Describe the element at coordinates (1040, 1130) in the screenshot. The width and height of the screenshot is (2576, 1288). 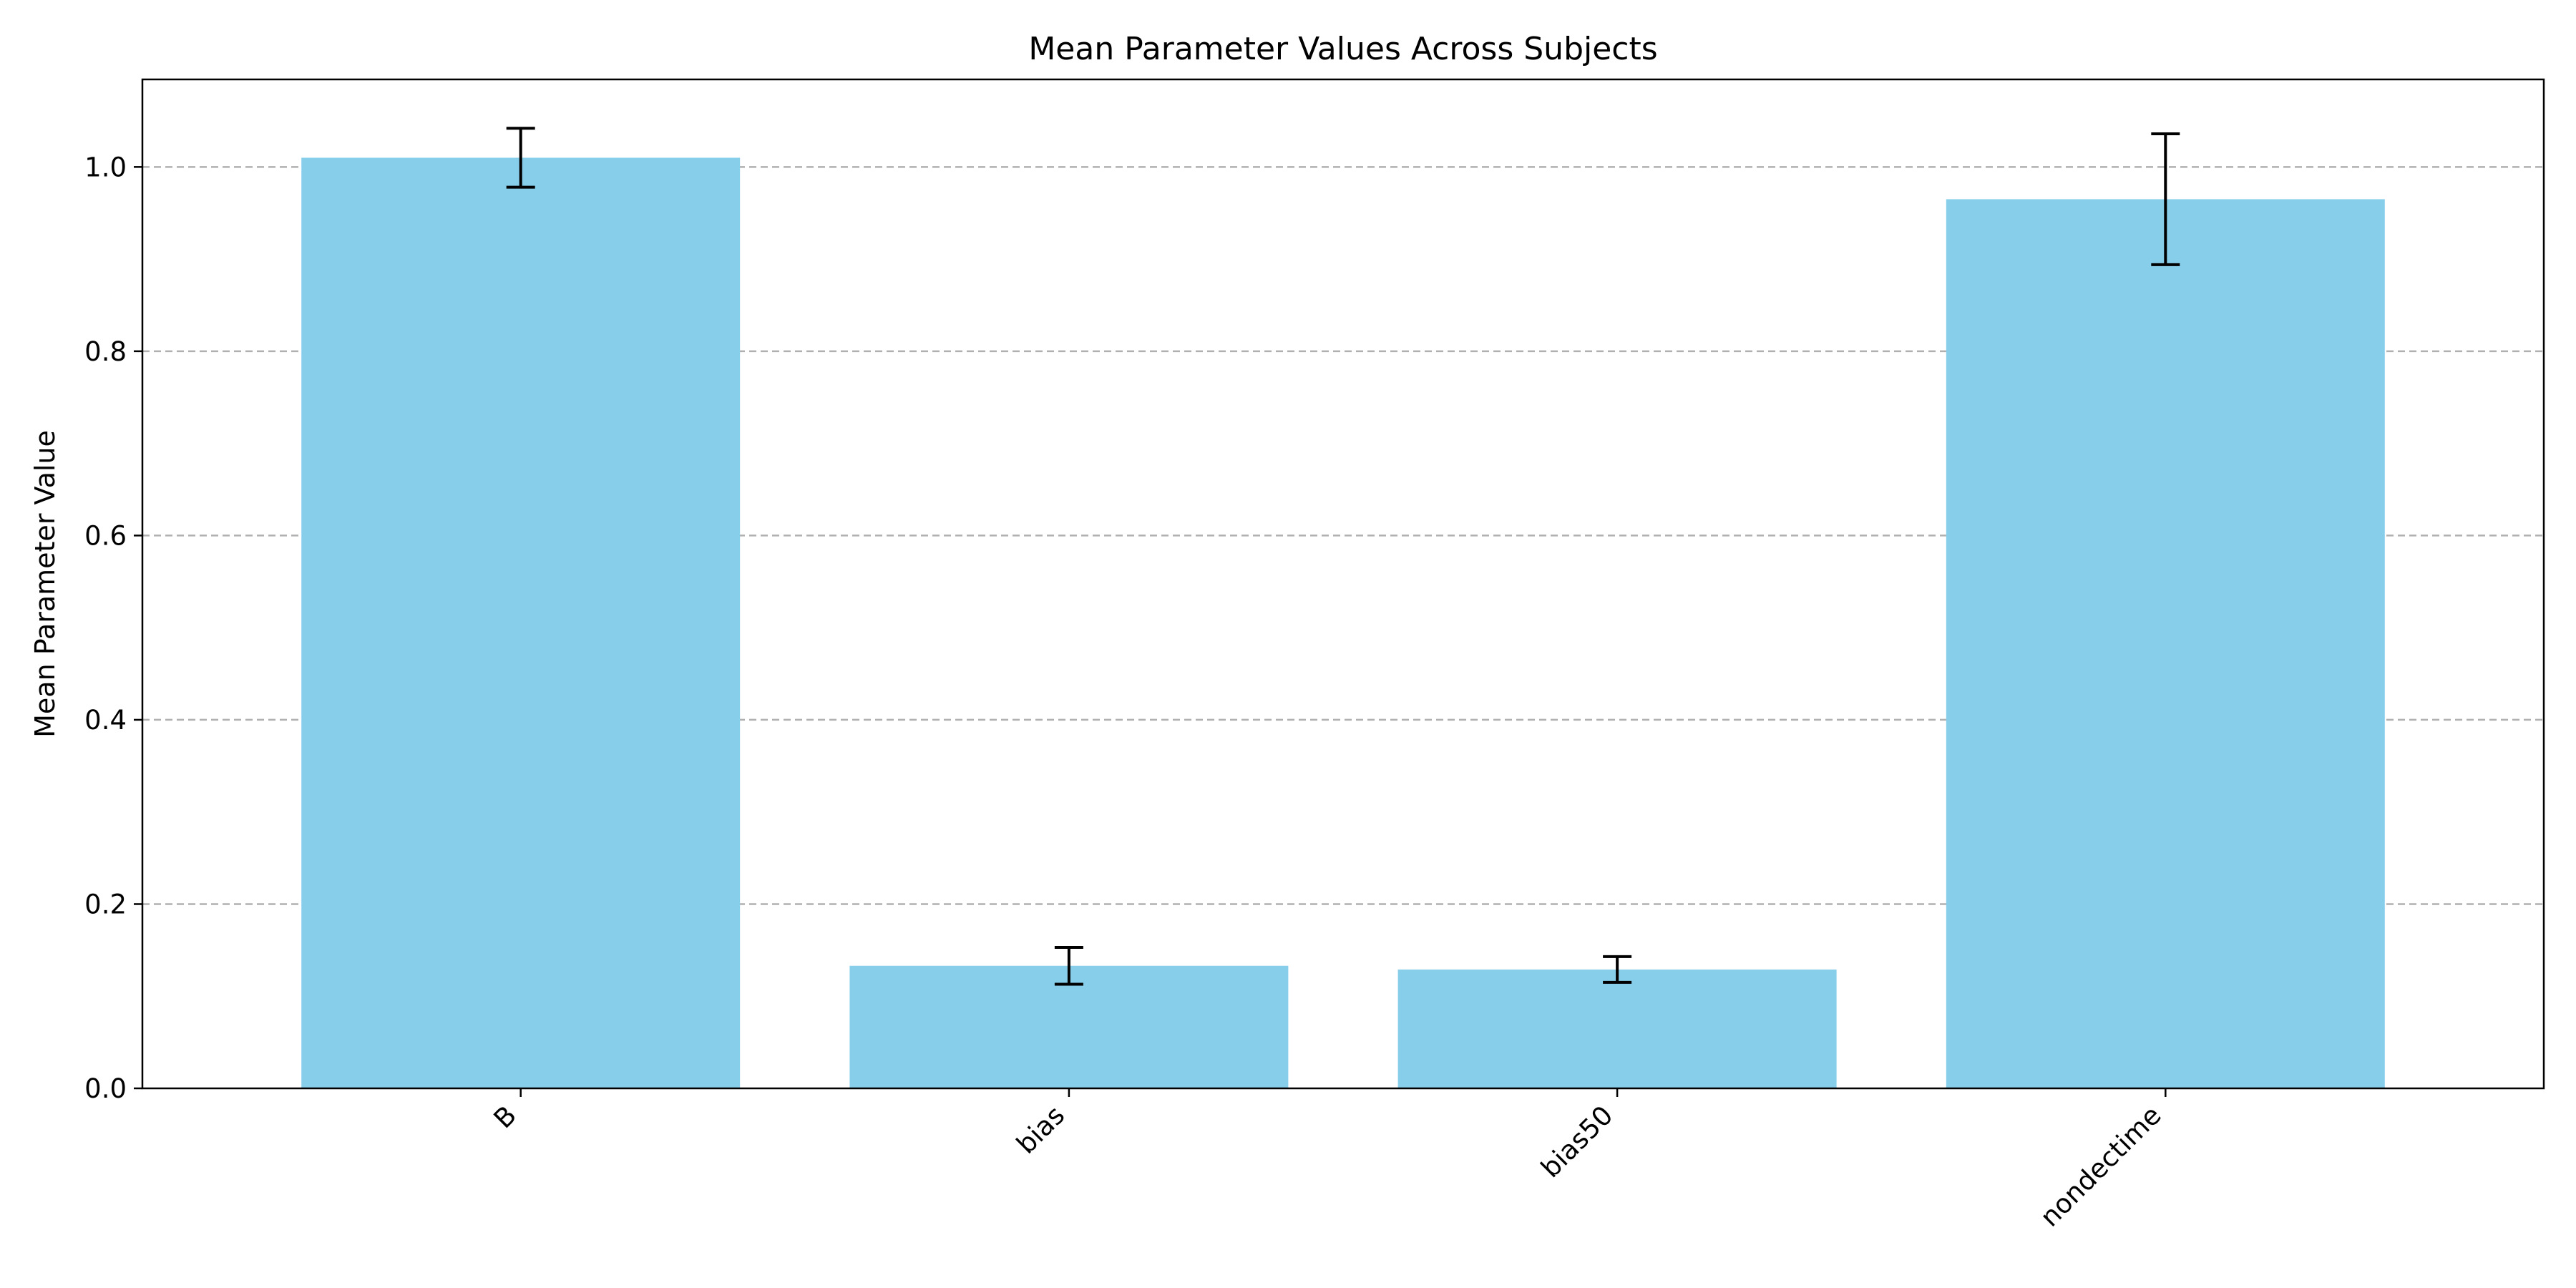
I see `x-tick-label-bias: bias` at that location.